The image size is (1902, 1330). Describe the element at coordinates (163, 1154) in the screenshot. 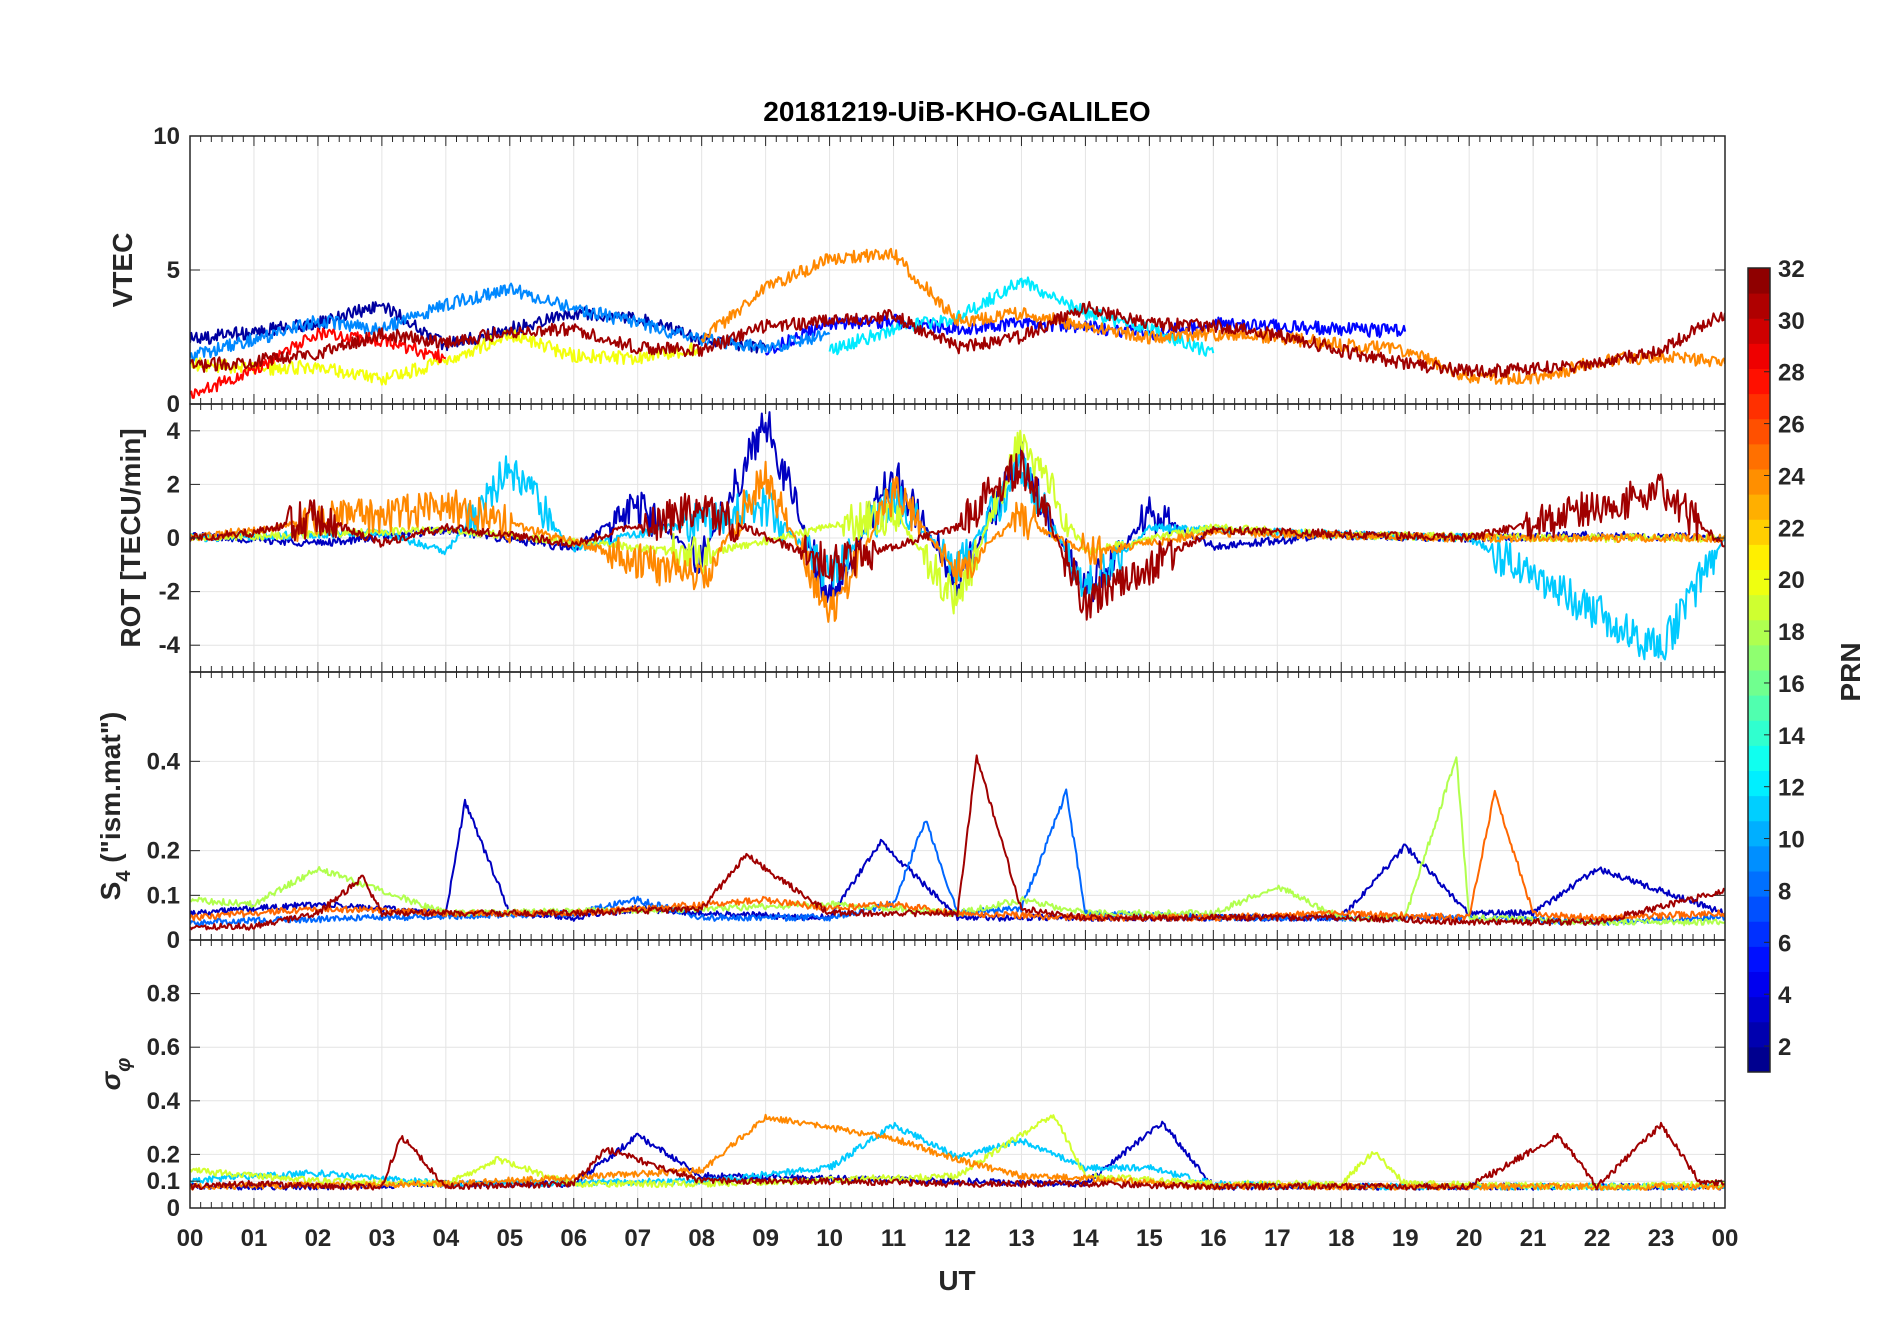

I see `sigma_phi-y-tick-label: 0.2` at that location.